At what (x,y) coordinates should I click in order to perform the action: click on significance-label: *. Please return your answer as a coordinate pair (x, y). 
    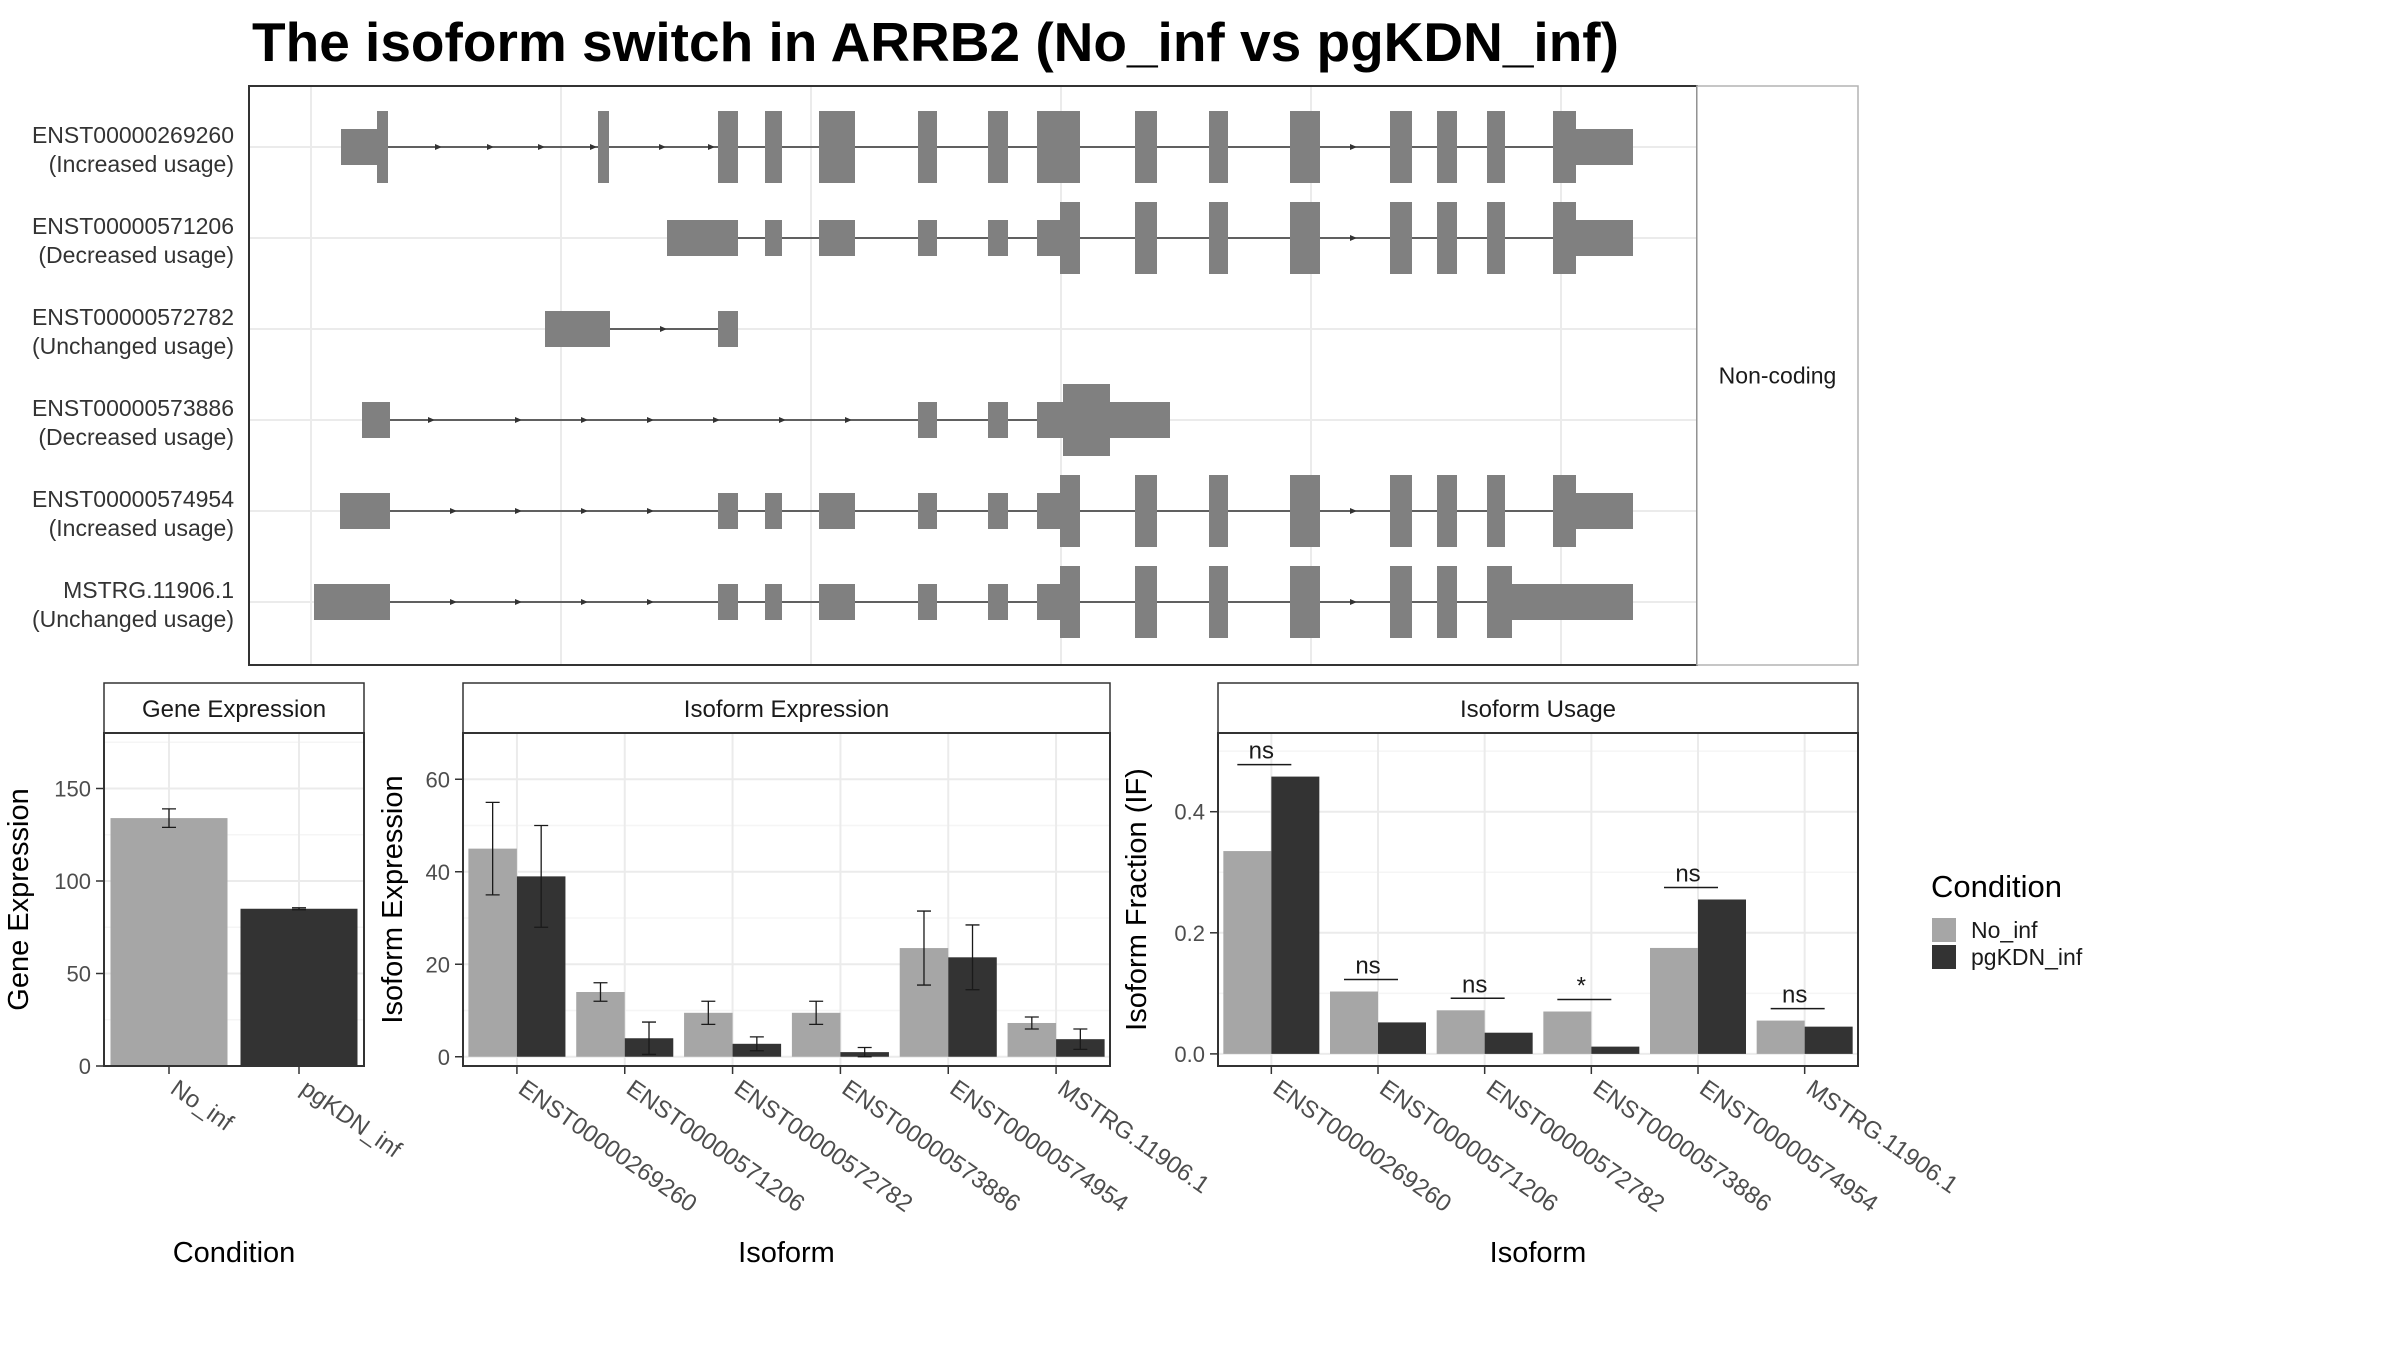
    Looking at the image, I should click on (1581, 986).